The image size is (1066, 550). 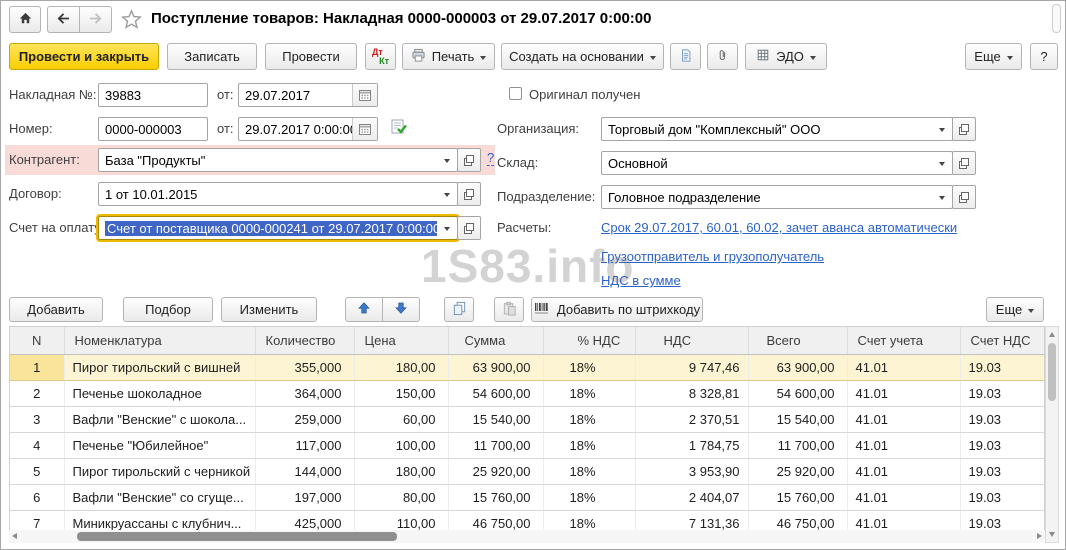 What do you see at coordinates (692, 520) in the screenshot?
I see `cell-vat: 7 131,36` at bounding box center [692, 520].